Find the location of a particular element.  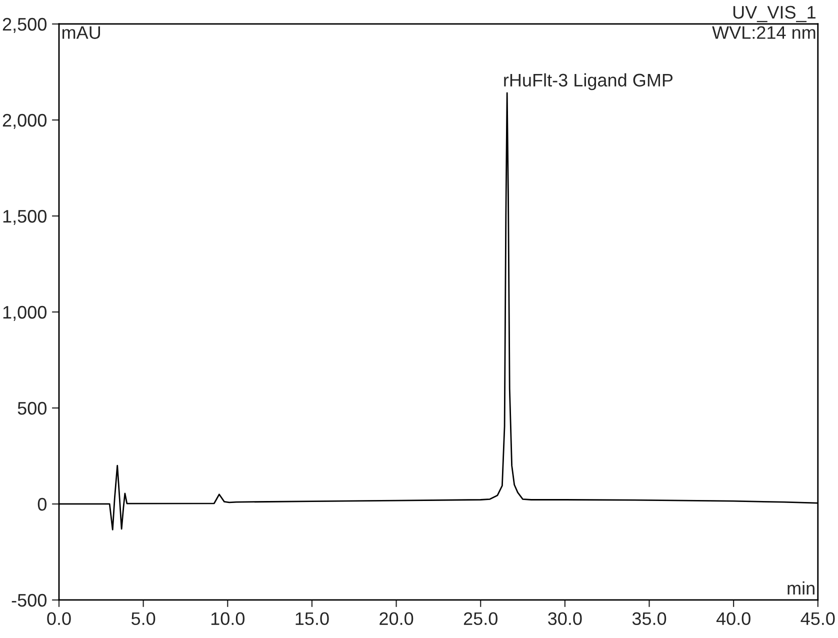

y-tick-label: 1,500 is located at coordinates (24, 217).